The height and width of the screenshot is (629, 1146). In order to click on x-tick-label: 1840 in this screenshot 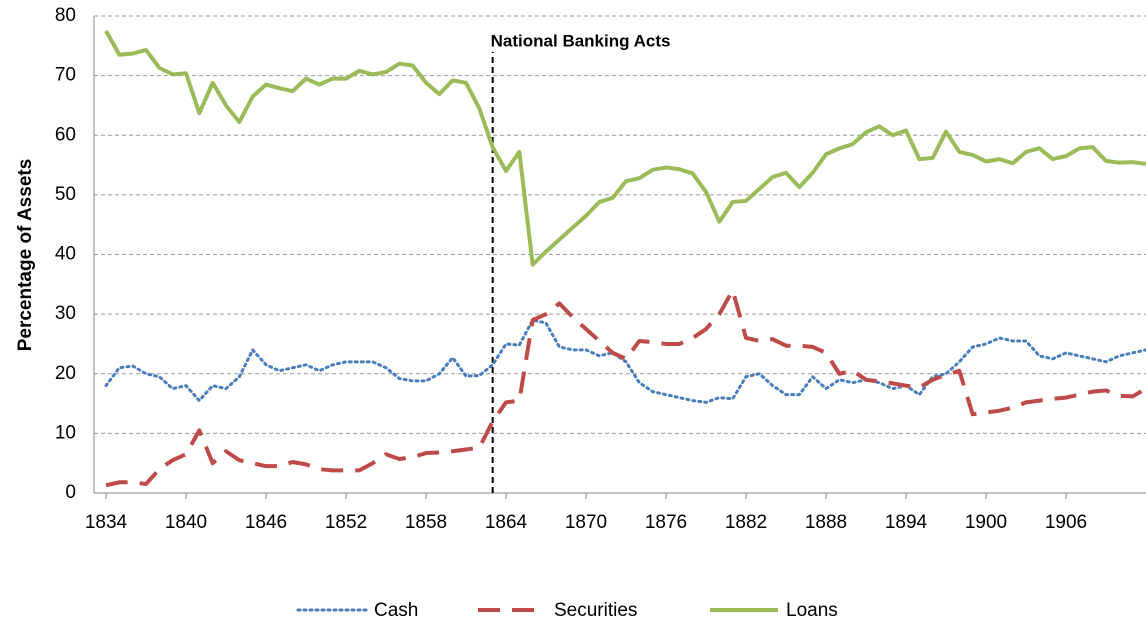, I will do `click(186, 522)`.